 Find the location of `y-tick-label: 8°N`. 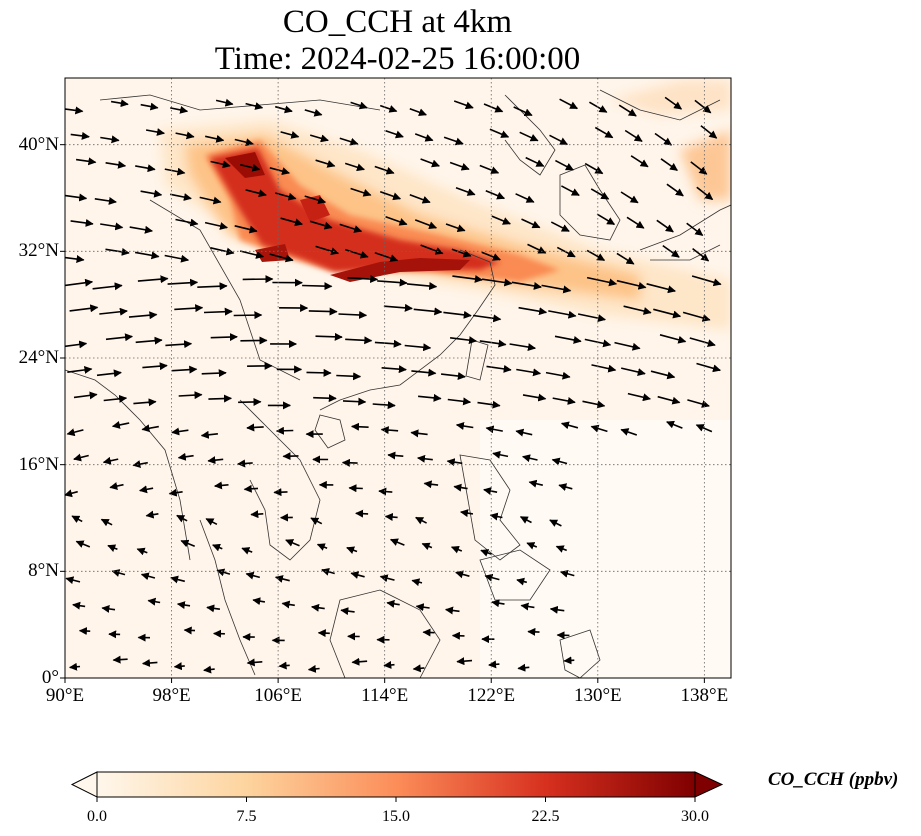

y-tick-label: 8°N is located at coordinates (43, 571).